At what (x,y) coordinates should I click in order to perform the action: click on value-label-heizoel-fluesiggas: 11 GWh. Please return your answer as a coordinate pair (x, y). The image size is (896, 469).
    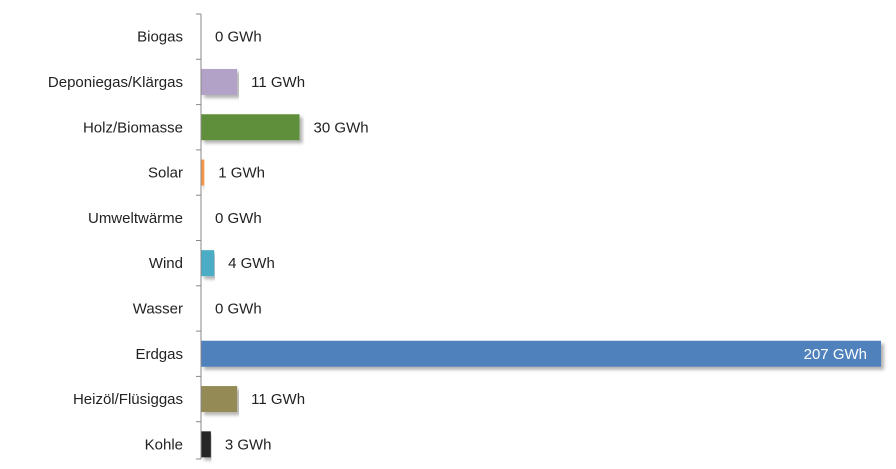
    Looking at the image, I should click on (278, 399).